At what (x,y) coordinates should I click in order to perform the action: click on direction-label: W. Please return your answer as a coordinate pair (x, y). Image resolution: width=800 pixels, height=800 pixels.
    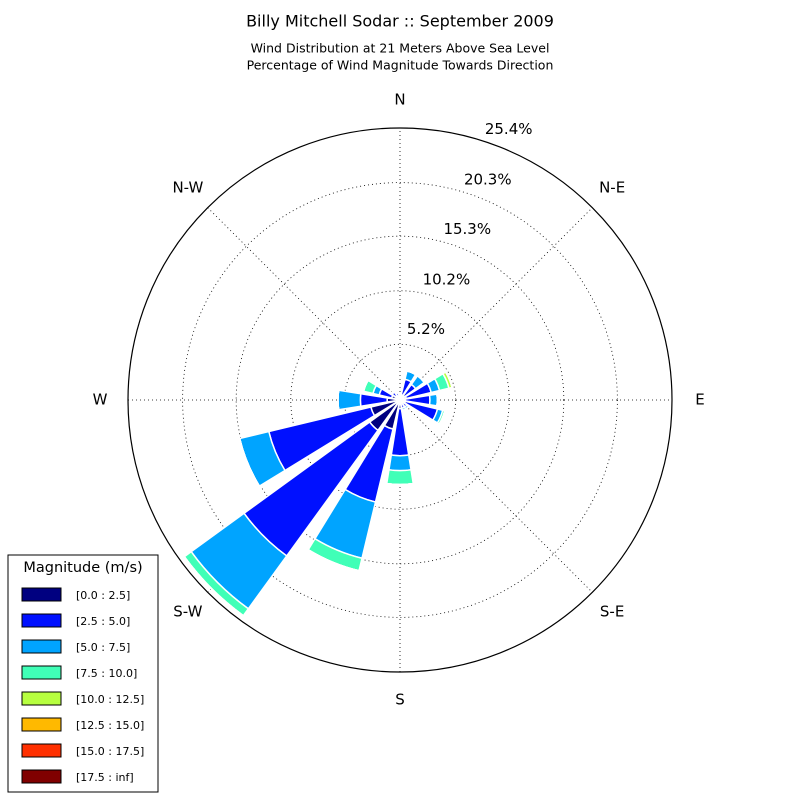
    Looking at the image, I should click on (100, 400).